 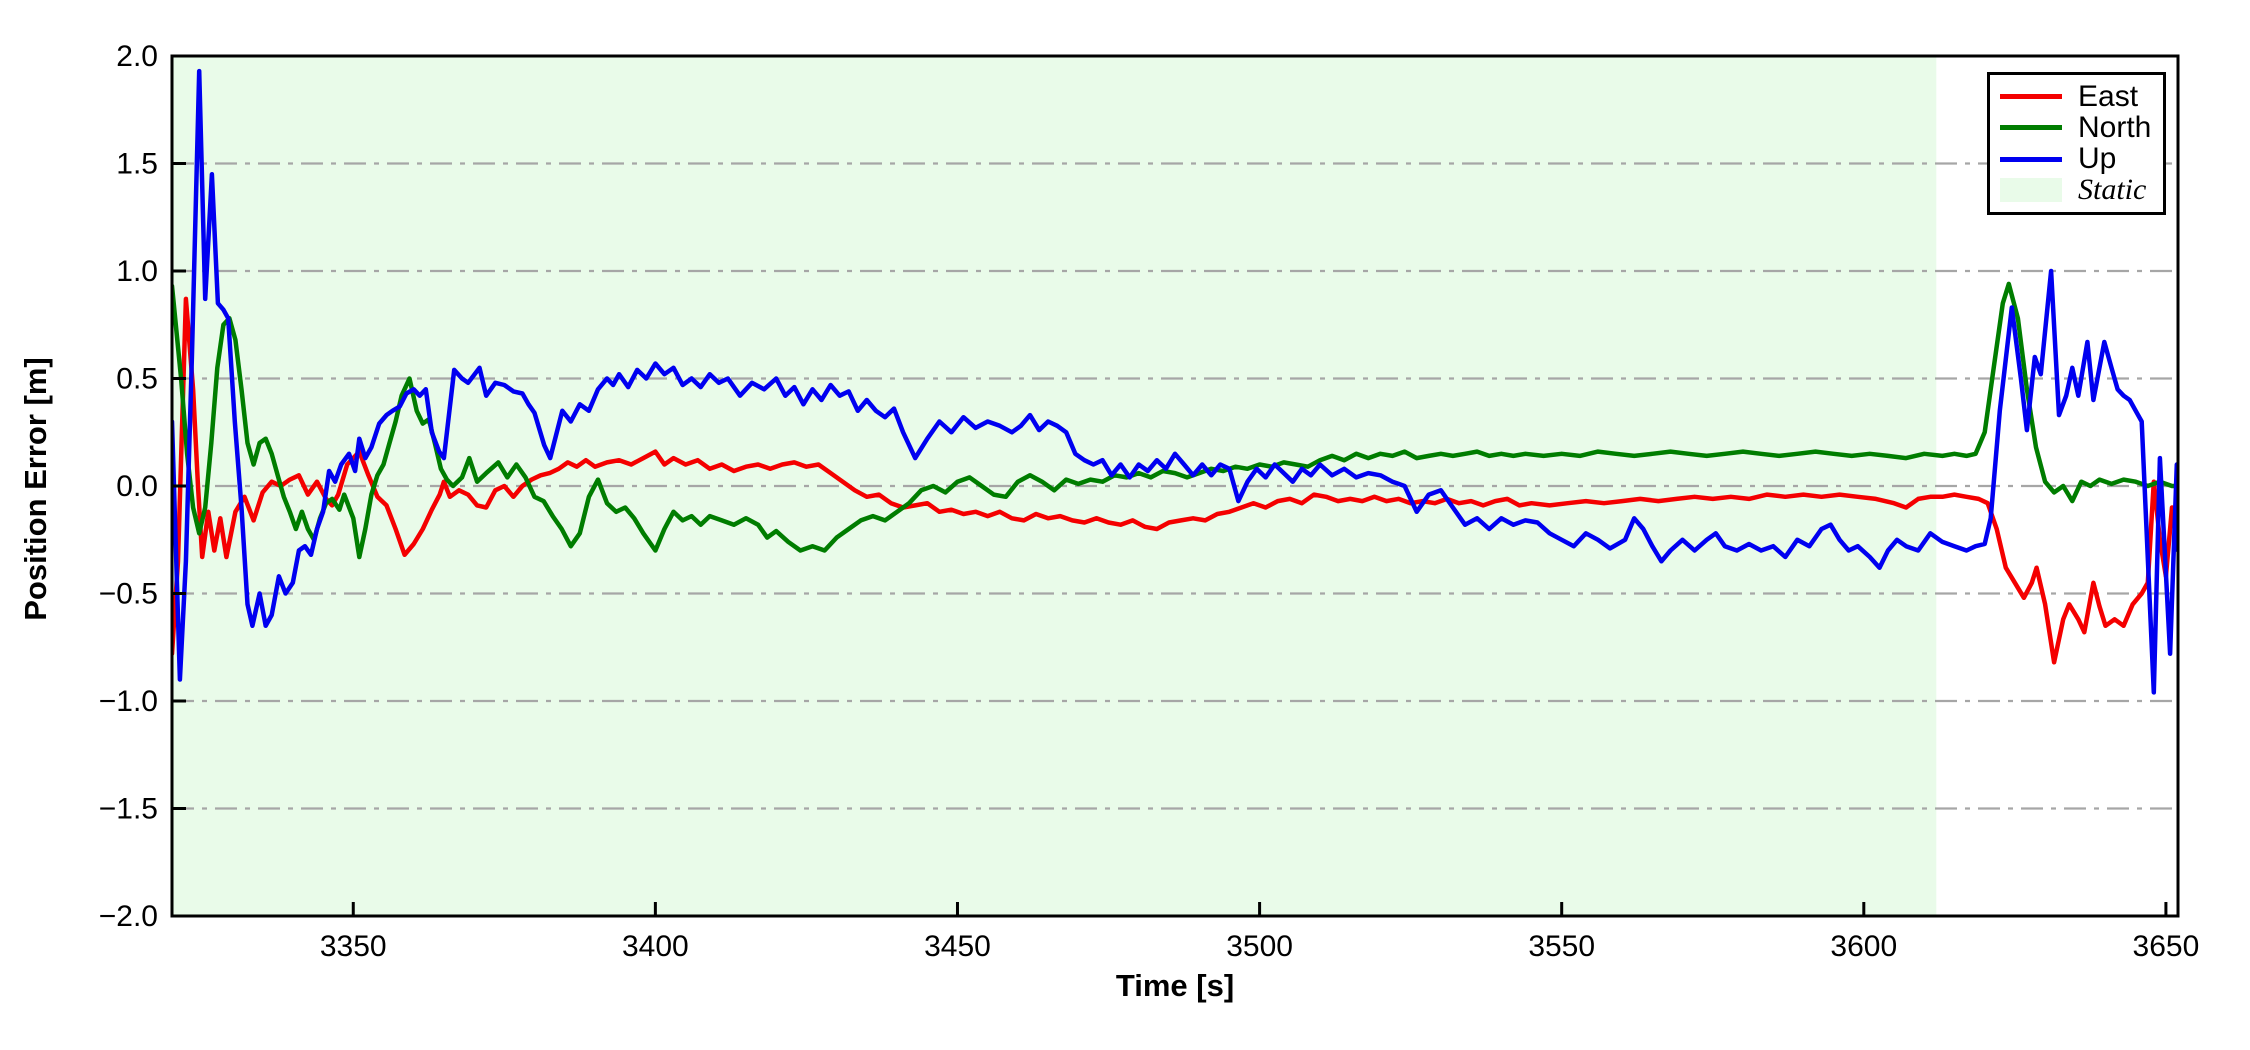 What do you see at coordinates (128, 809) in the screenshot?
I see `y-tick-label: −1.5` at bounding box center [128, 809].